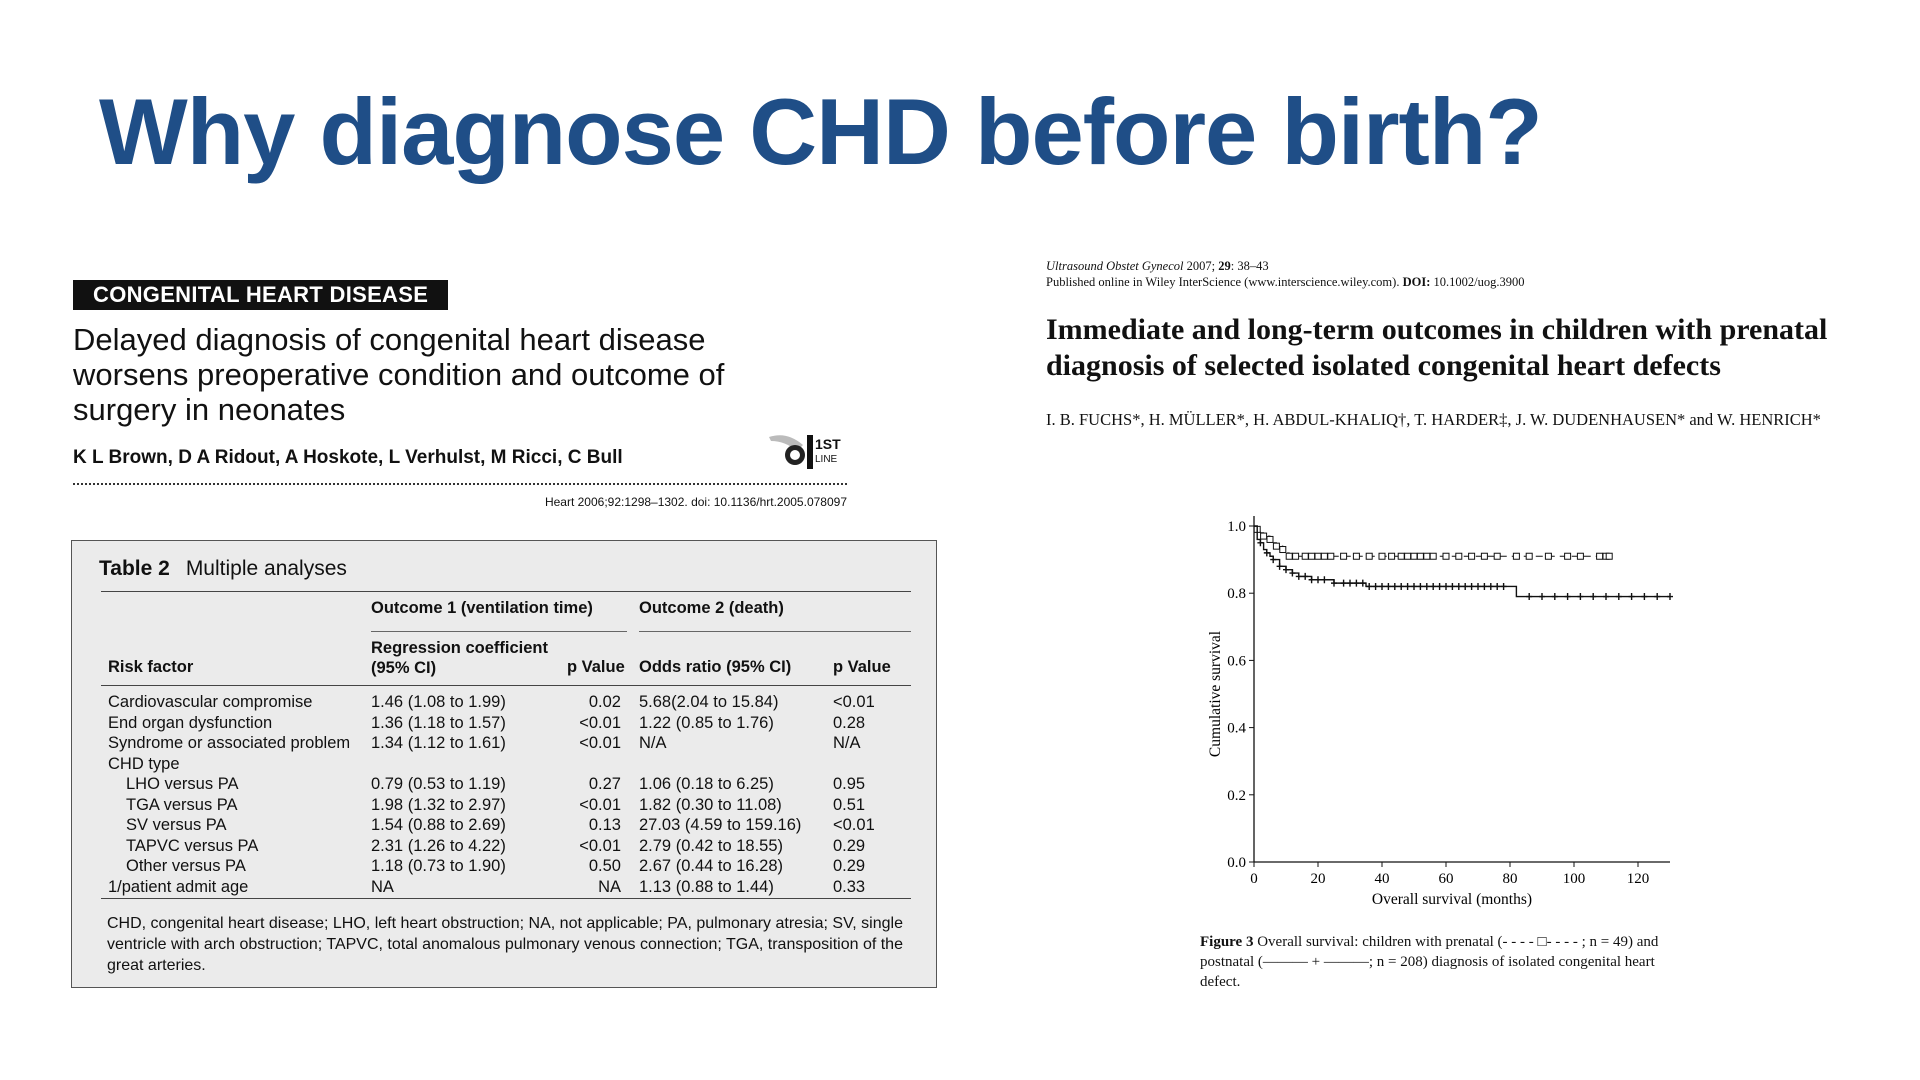  I want to click on cell-regression: 1.34 (1.12 to 1.61), so click(438, 743).